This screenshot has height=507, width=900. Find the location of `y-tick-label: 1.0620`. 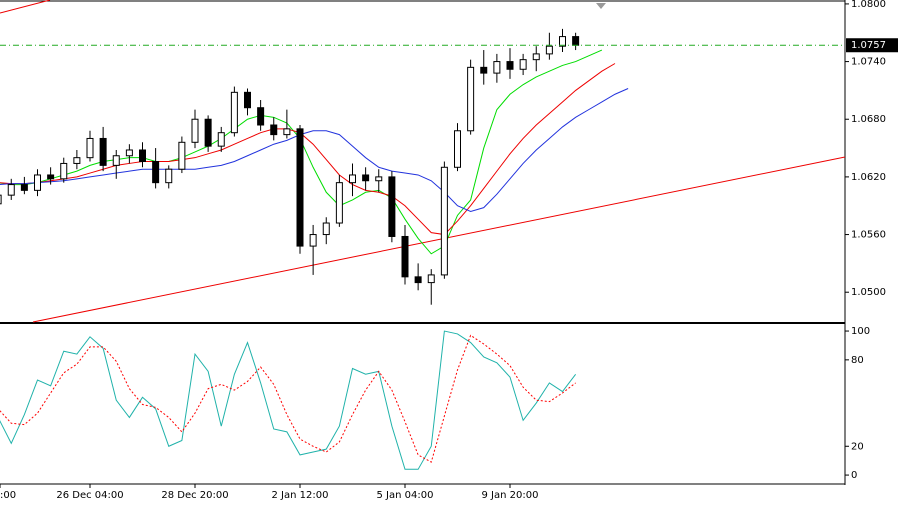

y-tick-label: 1.0620 is located at coordinates (868, 177).